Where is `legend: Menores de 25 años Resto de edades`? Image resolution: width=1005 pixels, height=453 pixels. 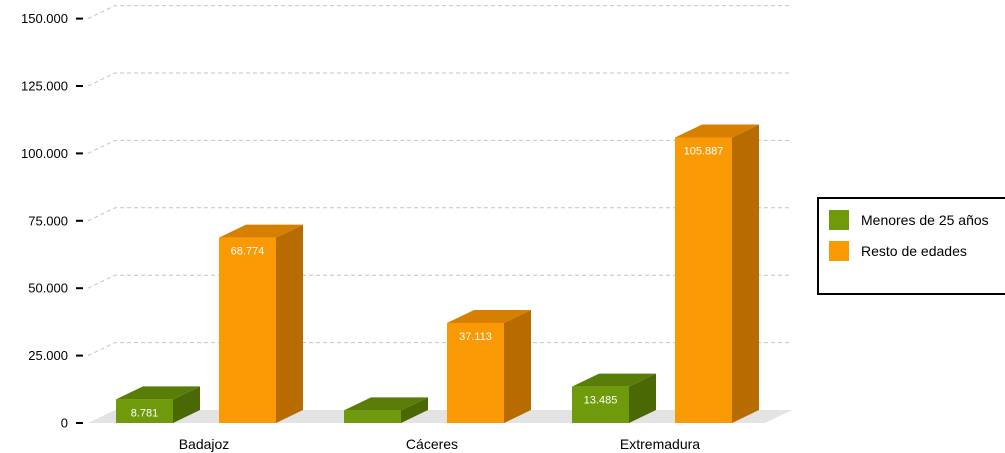
legend: Menores de 25 años Resto de edades is located at coordinates (911, 246).